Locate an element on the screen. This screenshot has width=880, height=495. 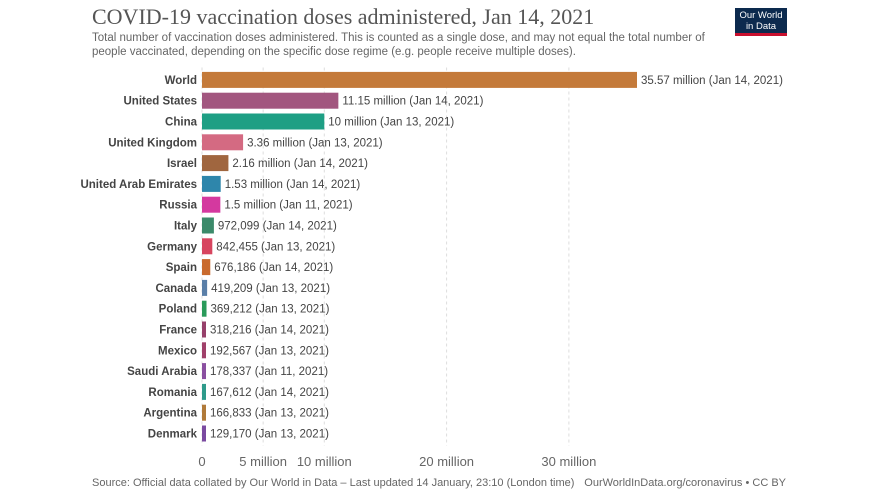
category-label: Poland is located at coordinates (178, 310).